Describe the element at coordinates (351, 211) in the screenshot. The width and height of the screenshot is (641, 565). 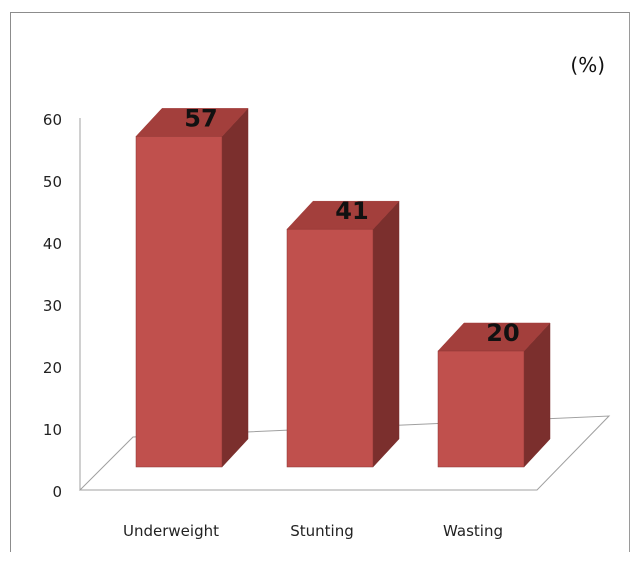
I see `data-label: 41` at that location.